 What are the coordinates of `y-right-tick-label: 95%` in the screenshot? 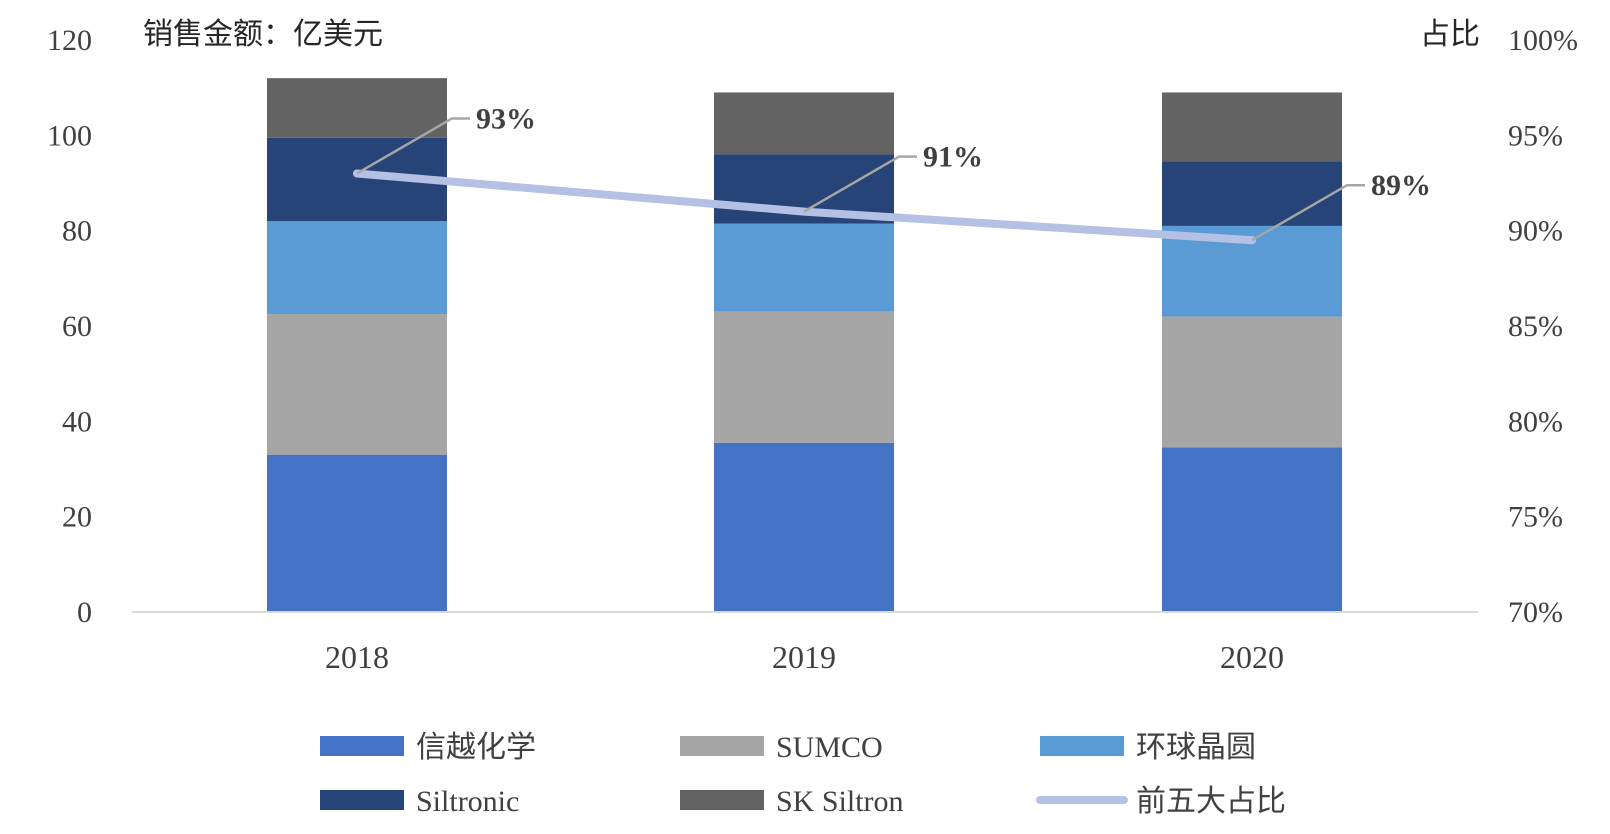 It's located at (1535, 135).